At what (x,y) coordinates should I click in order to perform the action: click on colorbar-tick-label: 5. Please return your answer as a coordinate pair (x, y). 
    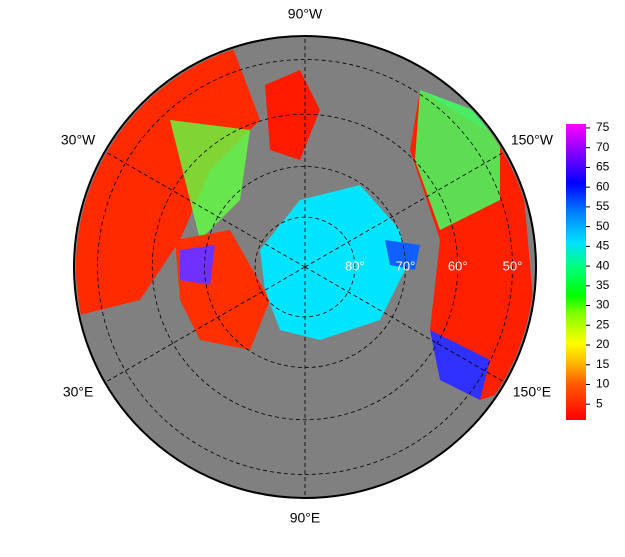
    Looking at the image, I should click on (599, 403).